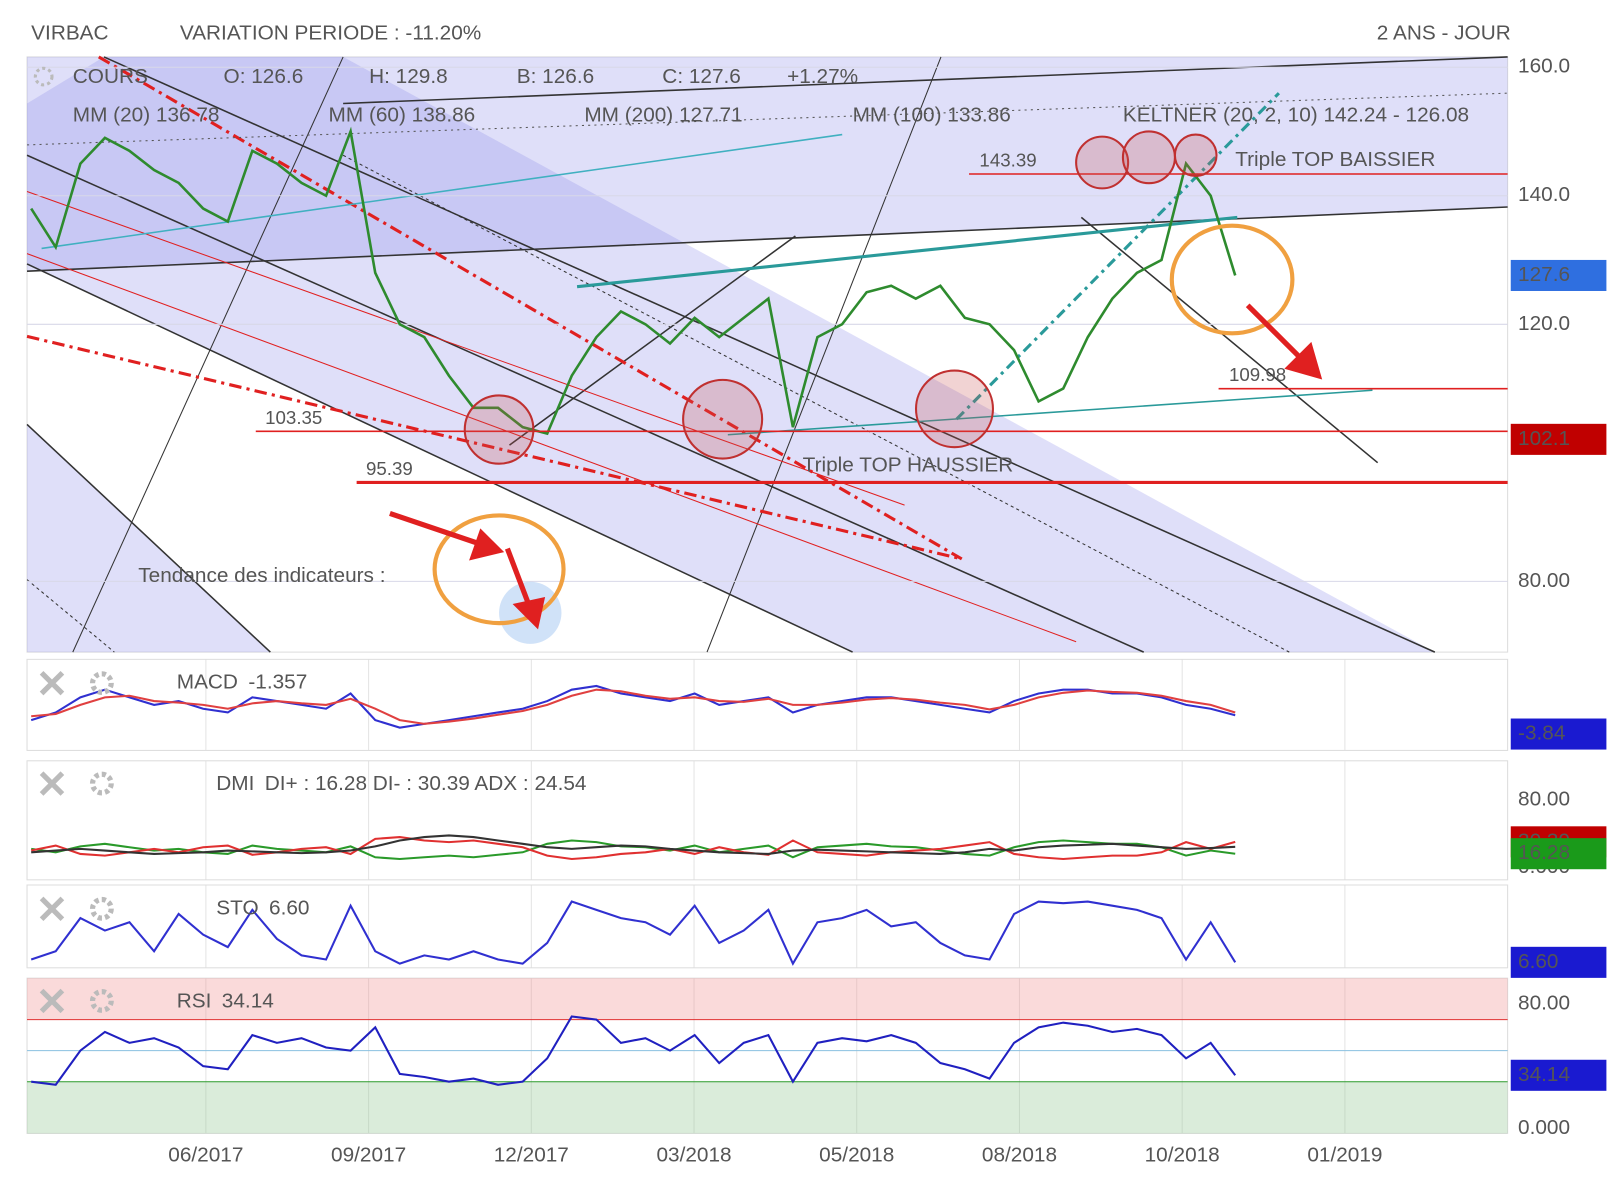  What do you see at coordinates (402, 114) in the screenshot?
I see `legend-item: MM (60) 138.86` at bounding box center [402, 114].